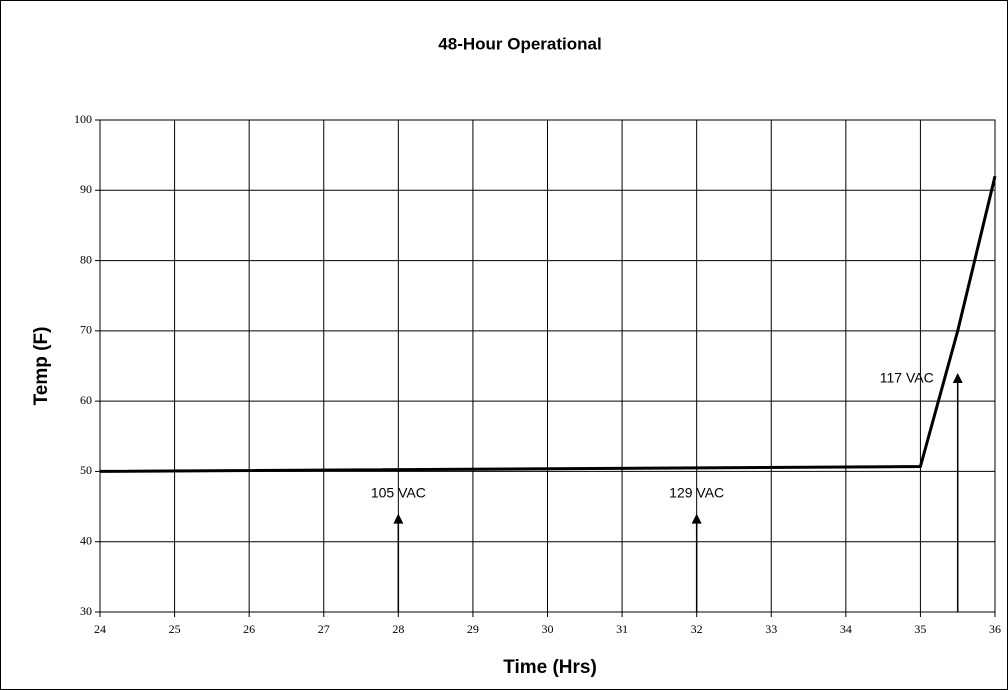 The width and height of the screenshot is (1008, 690). What do you see at coordinates (771, 629) in the screenshot?
I see `x-tick-label: 33` at bounding box center [771, 629].